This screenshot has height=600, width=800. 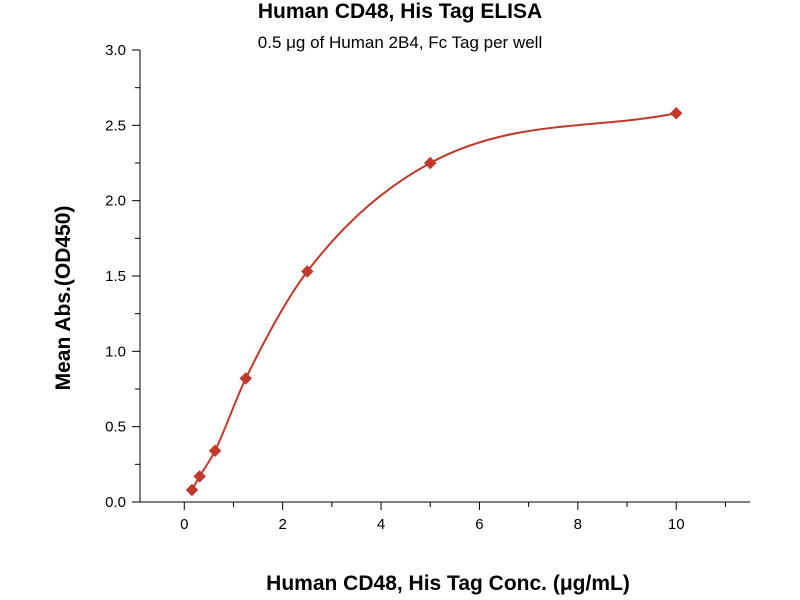 I want to click on x-axis-label: Human CD48, His Tag Conc. (μg/mL), so click(x=448, y=583).